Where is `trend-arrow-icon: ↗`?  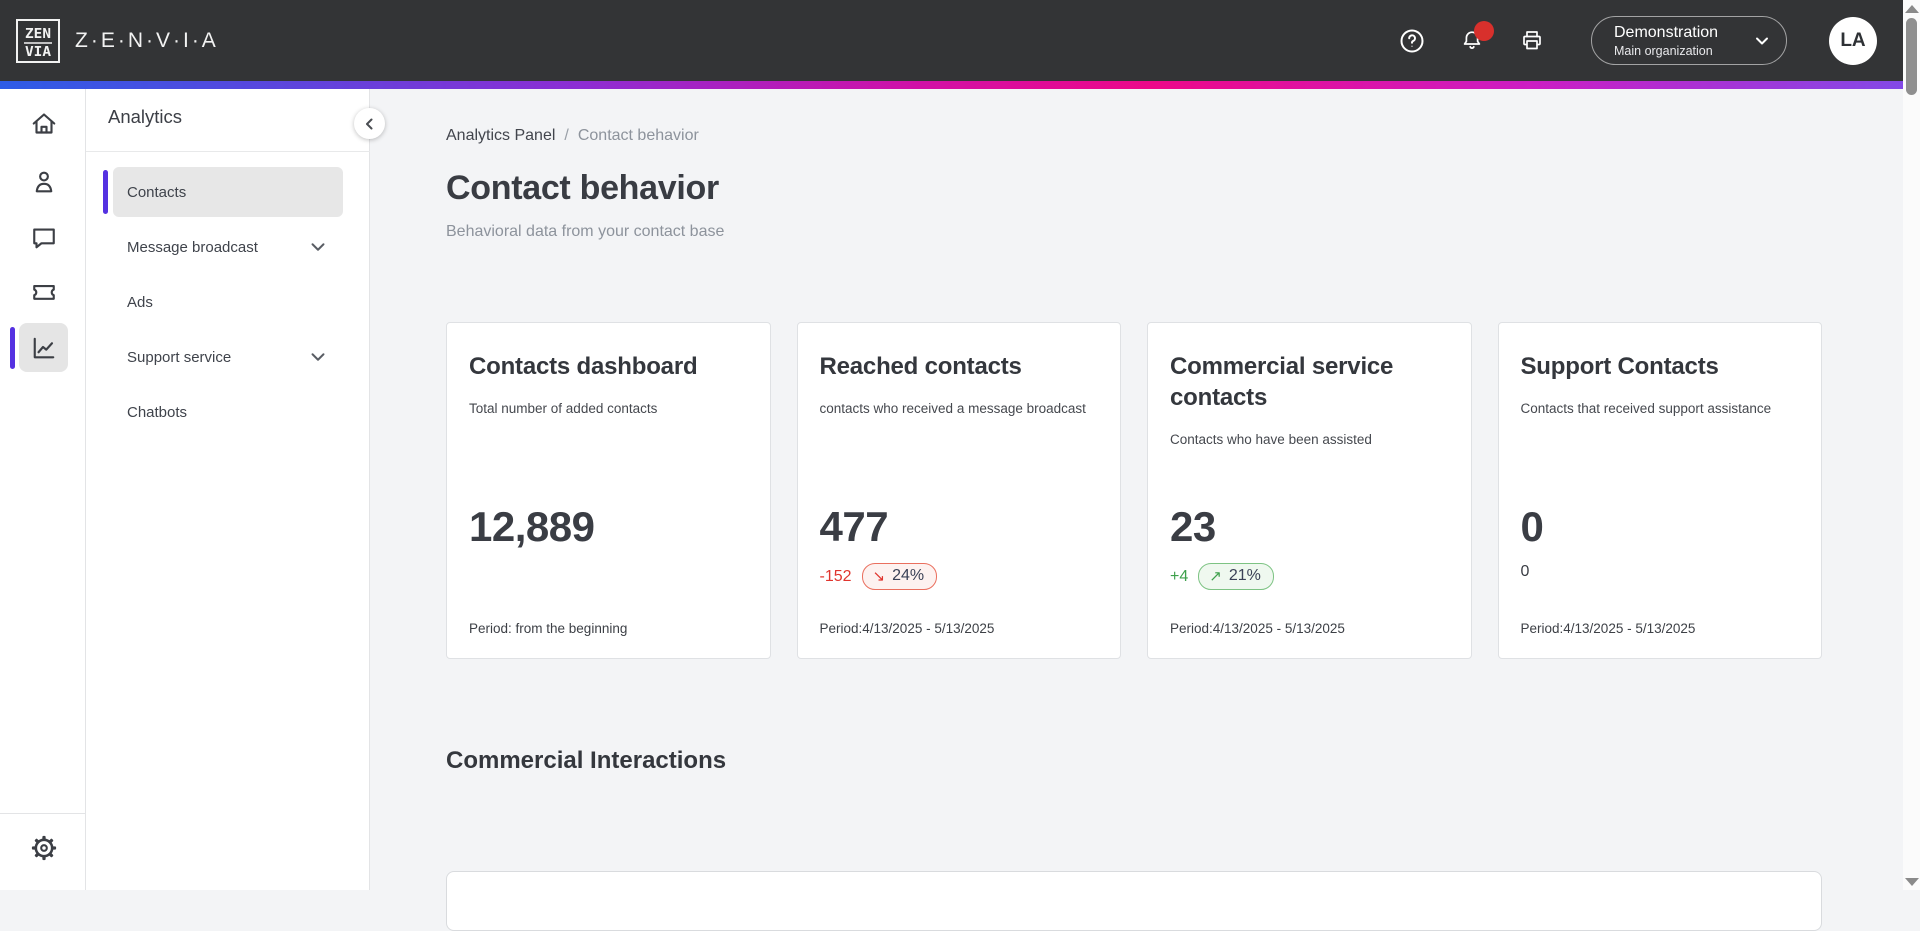 trend-arrow-icon: ↗ is located at coordinates (1215, 576).